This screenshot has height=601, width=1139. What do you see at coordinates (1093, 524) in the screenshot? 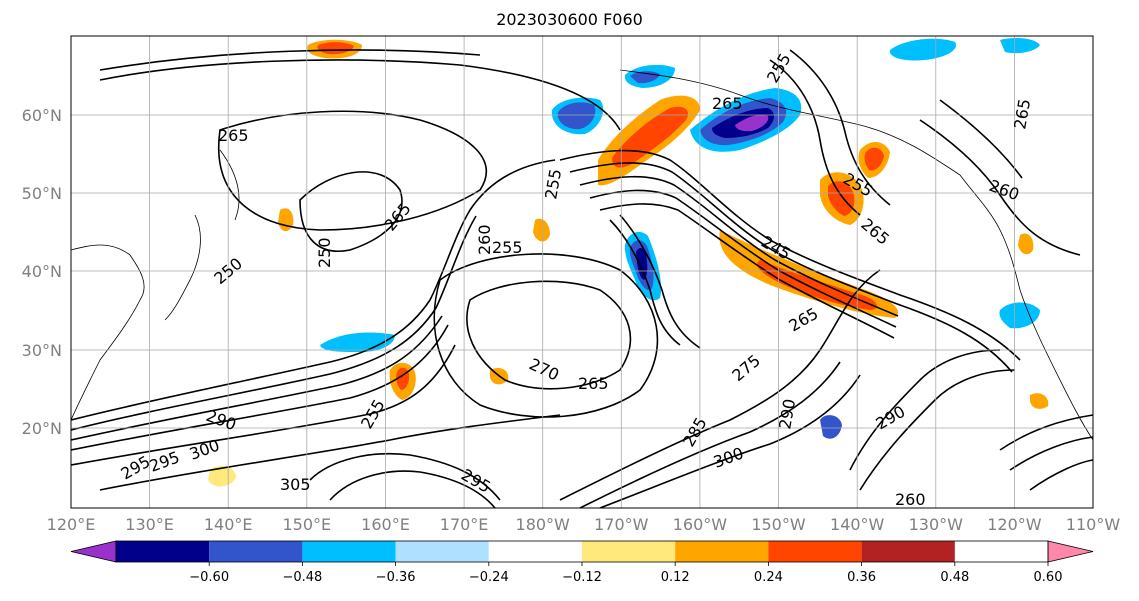
I see `lon-label: 110°W` at bounding box center [1093, 524].